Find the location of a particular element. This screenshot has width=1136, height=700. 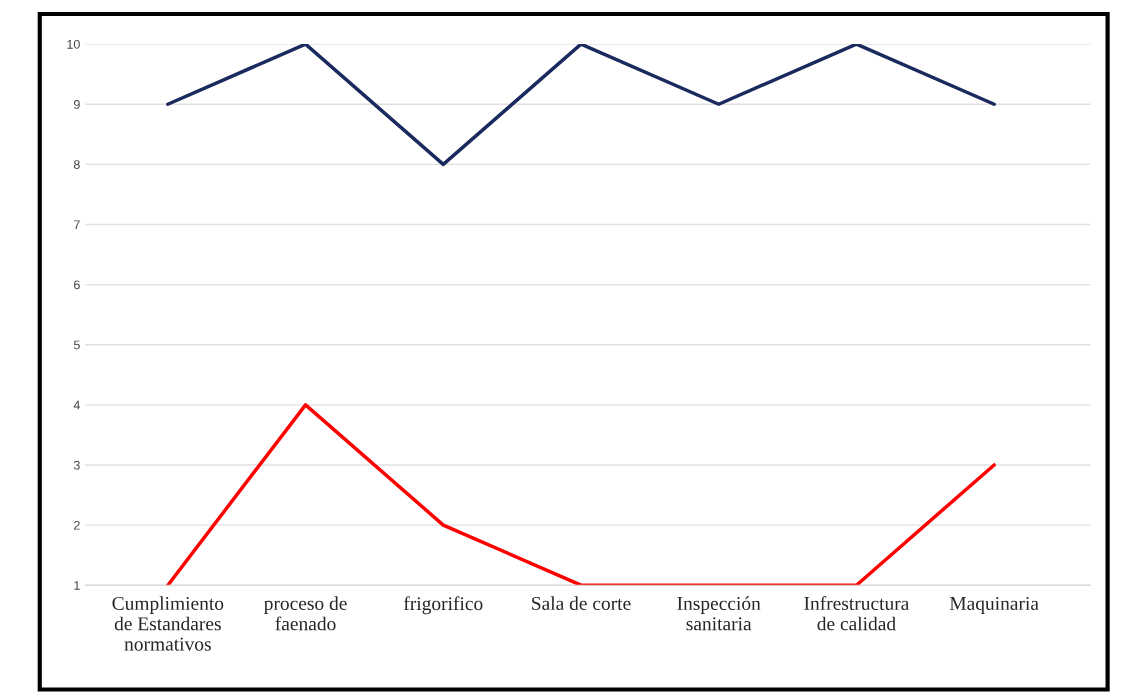

x-tick-label: Infrestructura de calidad is located at coordinates (857, 613).